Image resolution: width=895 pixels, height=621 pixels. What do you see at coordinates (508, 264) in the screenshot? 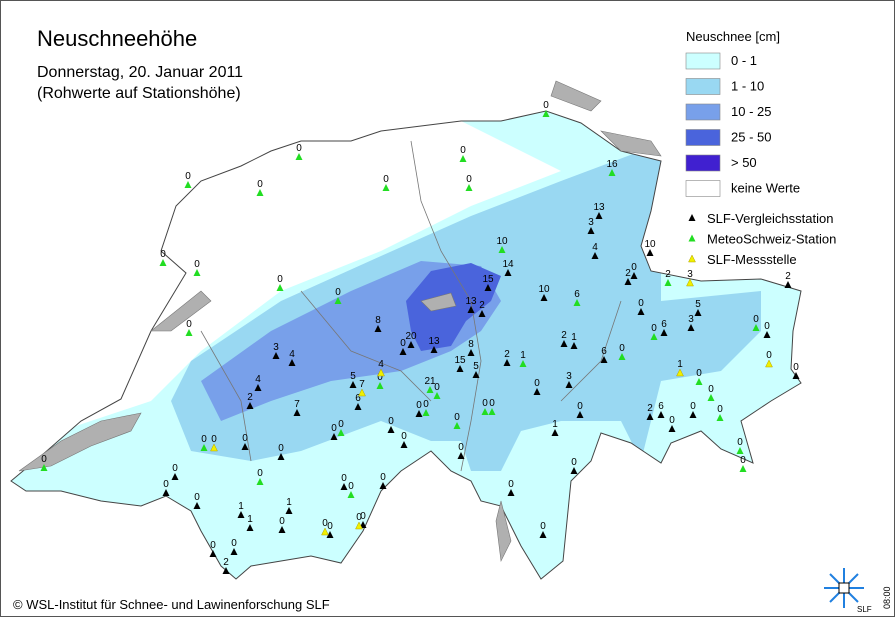
I see `station-value: 14` at bounding box center [508, 264].